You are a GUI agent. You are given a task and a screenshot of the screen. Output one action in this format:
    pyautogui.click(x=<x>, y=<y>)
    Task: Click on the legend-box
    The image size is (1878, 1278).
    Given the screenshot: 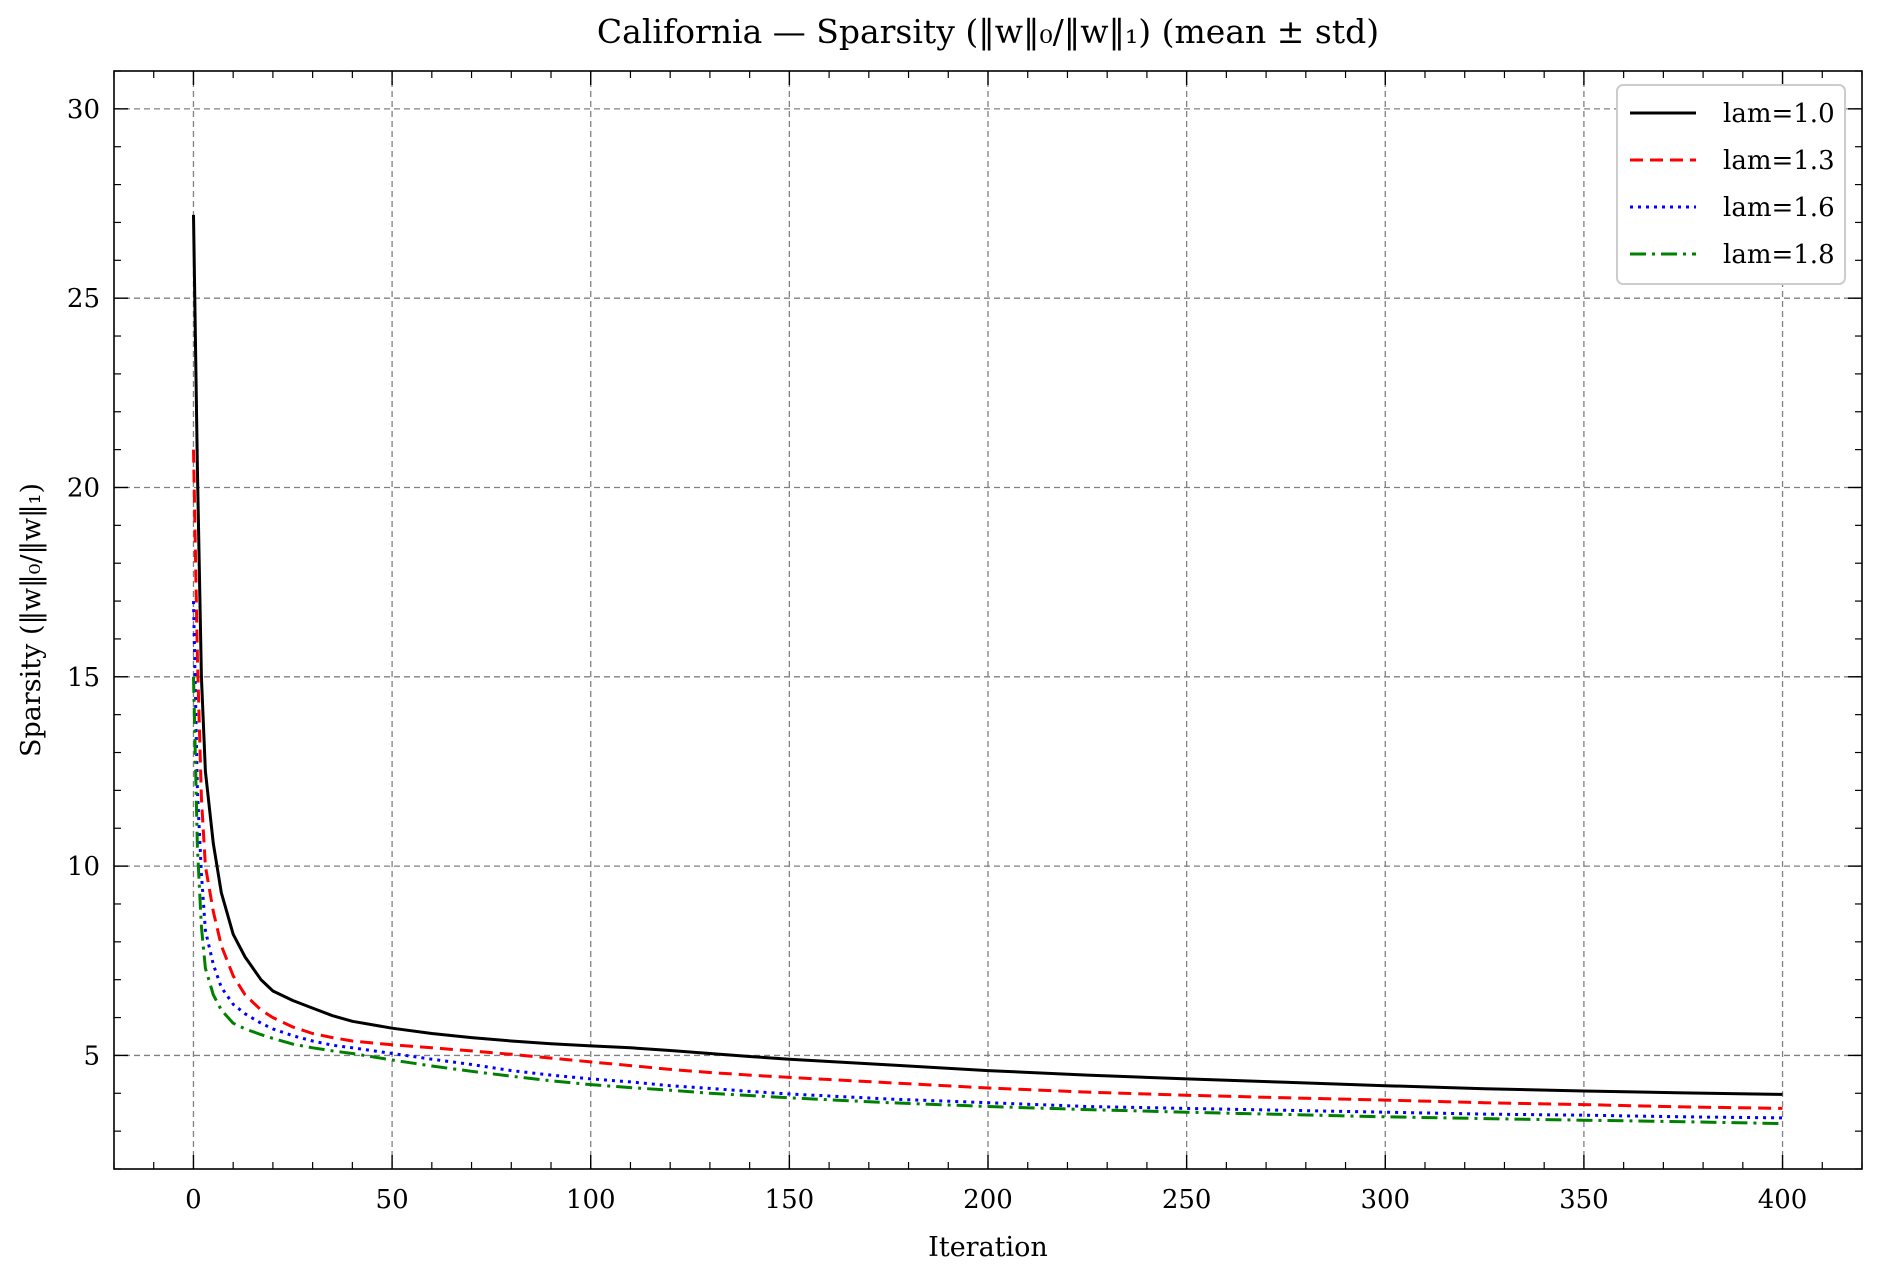 What is the action you would take?
    pyautogui.click(x=1731, y=184)
    